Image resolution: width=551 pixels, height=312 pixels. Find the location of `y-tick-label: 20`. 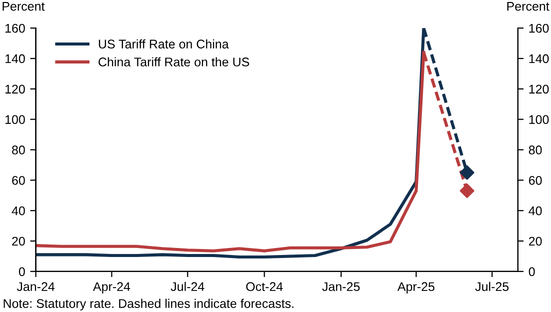

y-tick-label: 20 is located at coordinates (18, 241).